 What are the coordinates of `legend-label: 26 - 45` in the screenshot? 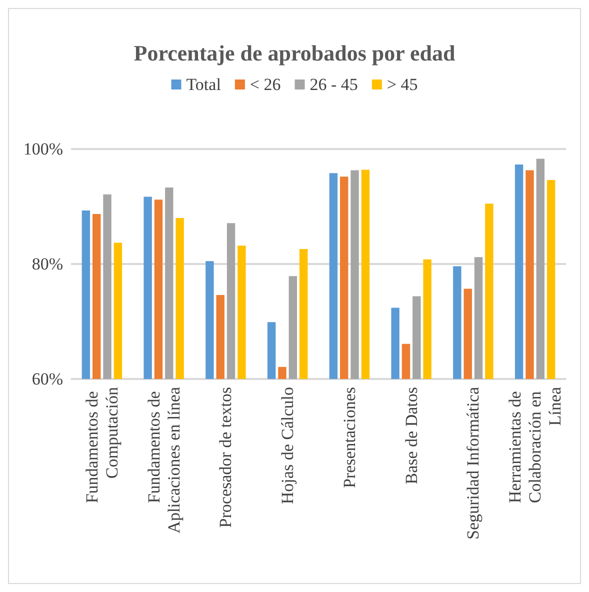 It's located at (334, 84).